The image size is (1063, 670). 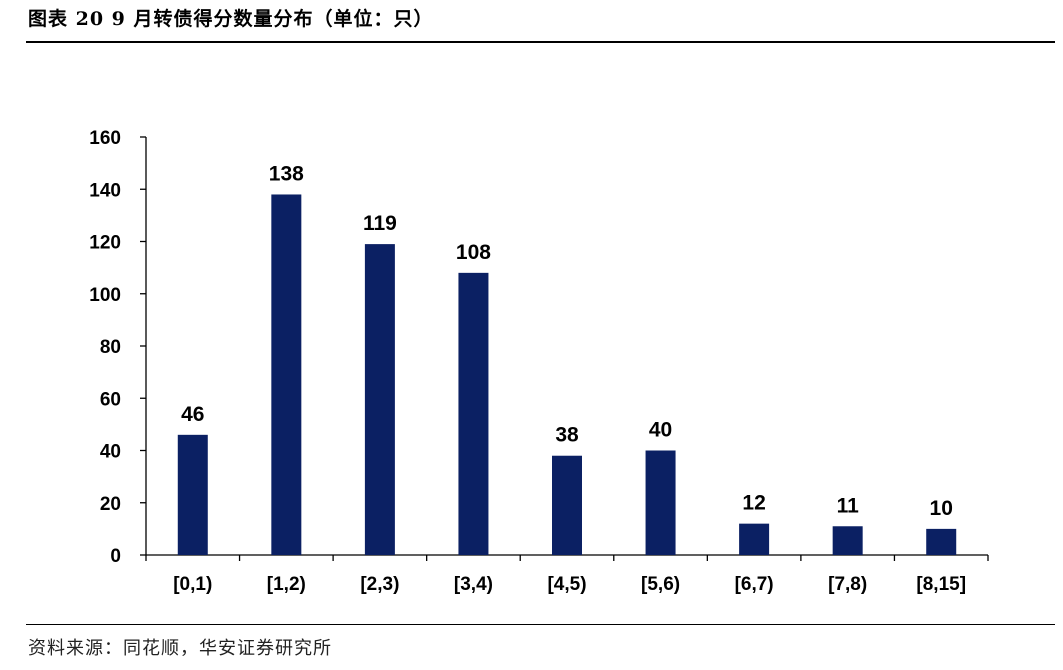 What do you see at coordinates (110, 399) in the screenshot?
I see `y-tick-label: 60` at bounding box center [110, 399].